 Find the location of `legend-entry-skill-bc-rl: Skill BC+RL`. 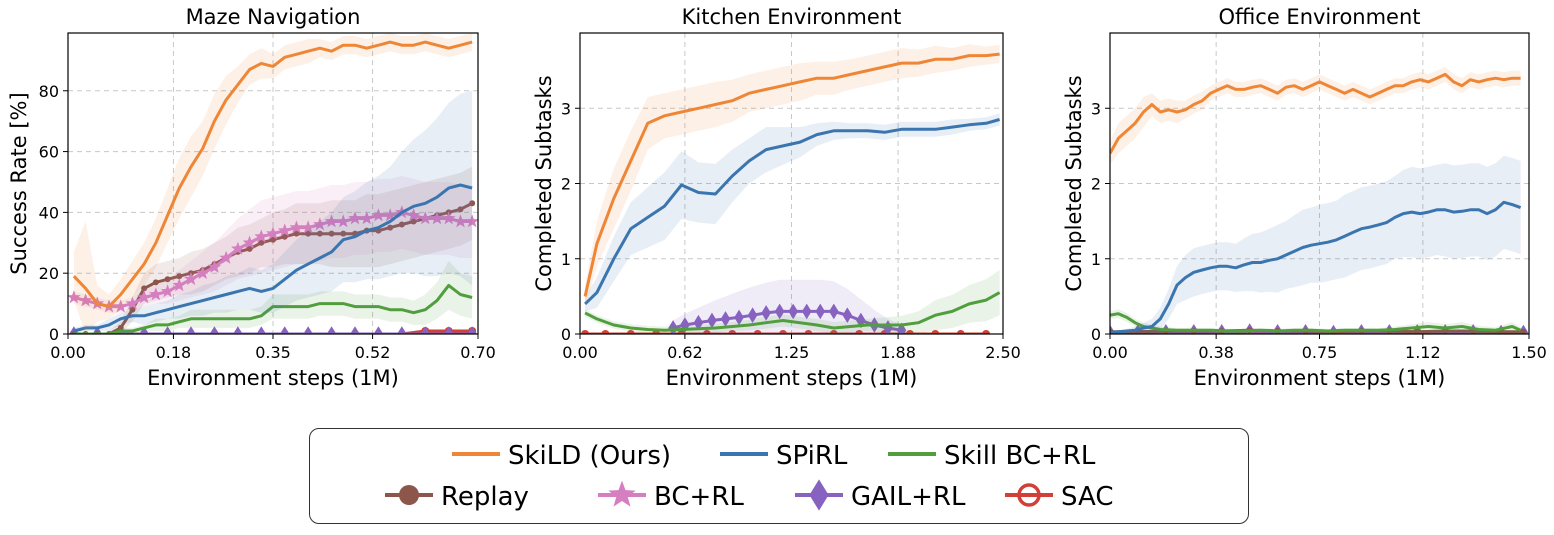

legend-entry-skill-bc-rl: Skill BC+RL is located at coordinates (992, 456).